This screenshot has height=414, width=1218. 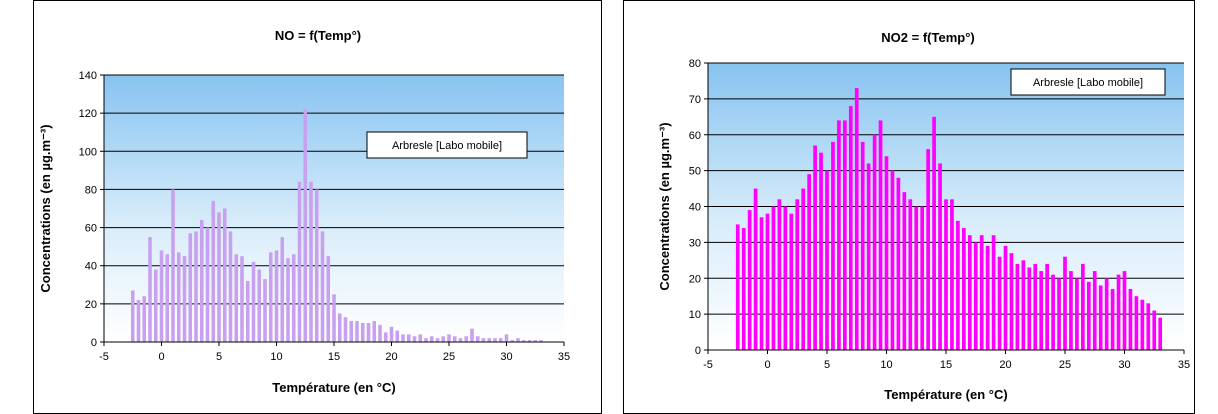 What do you see at coordinates (219, 357) in the screenshot?
I see `no-x-tick-label: 5` at bounding box center [219, 357].